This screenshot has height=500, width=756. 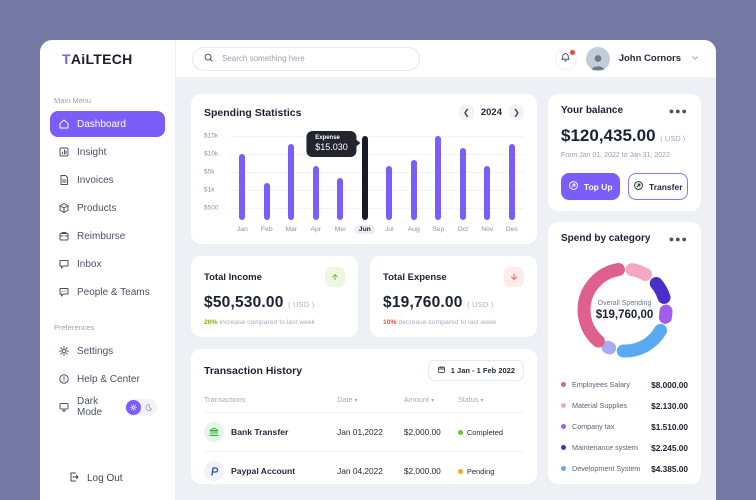 I want to click on legend-label: Development System, so click(x=606, y=468).